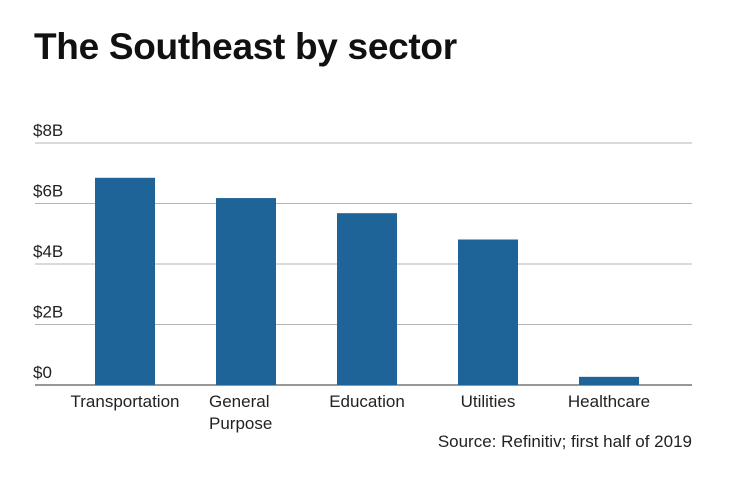 The height and width of the screenshot is (482, 740). What do you see at coordinates (125, 281) in the screenshot?
I see `bar-transportation` at bounding box center [125, 281].